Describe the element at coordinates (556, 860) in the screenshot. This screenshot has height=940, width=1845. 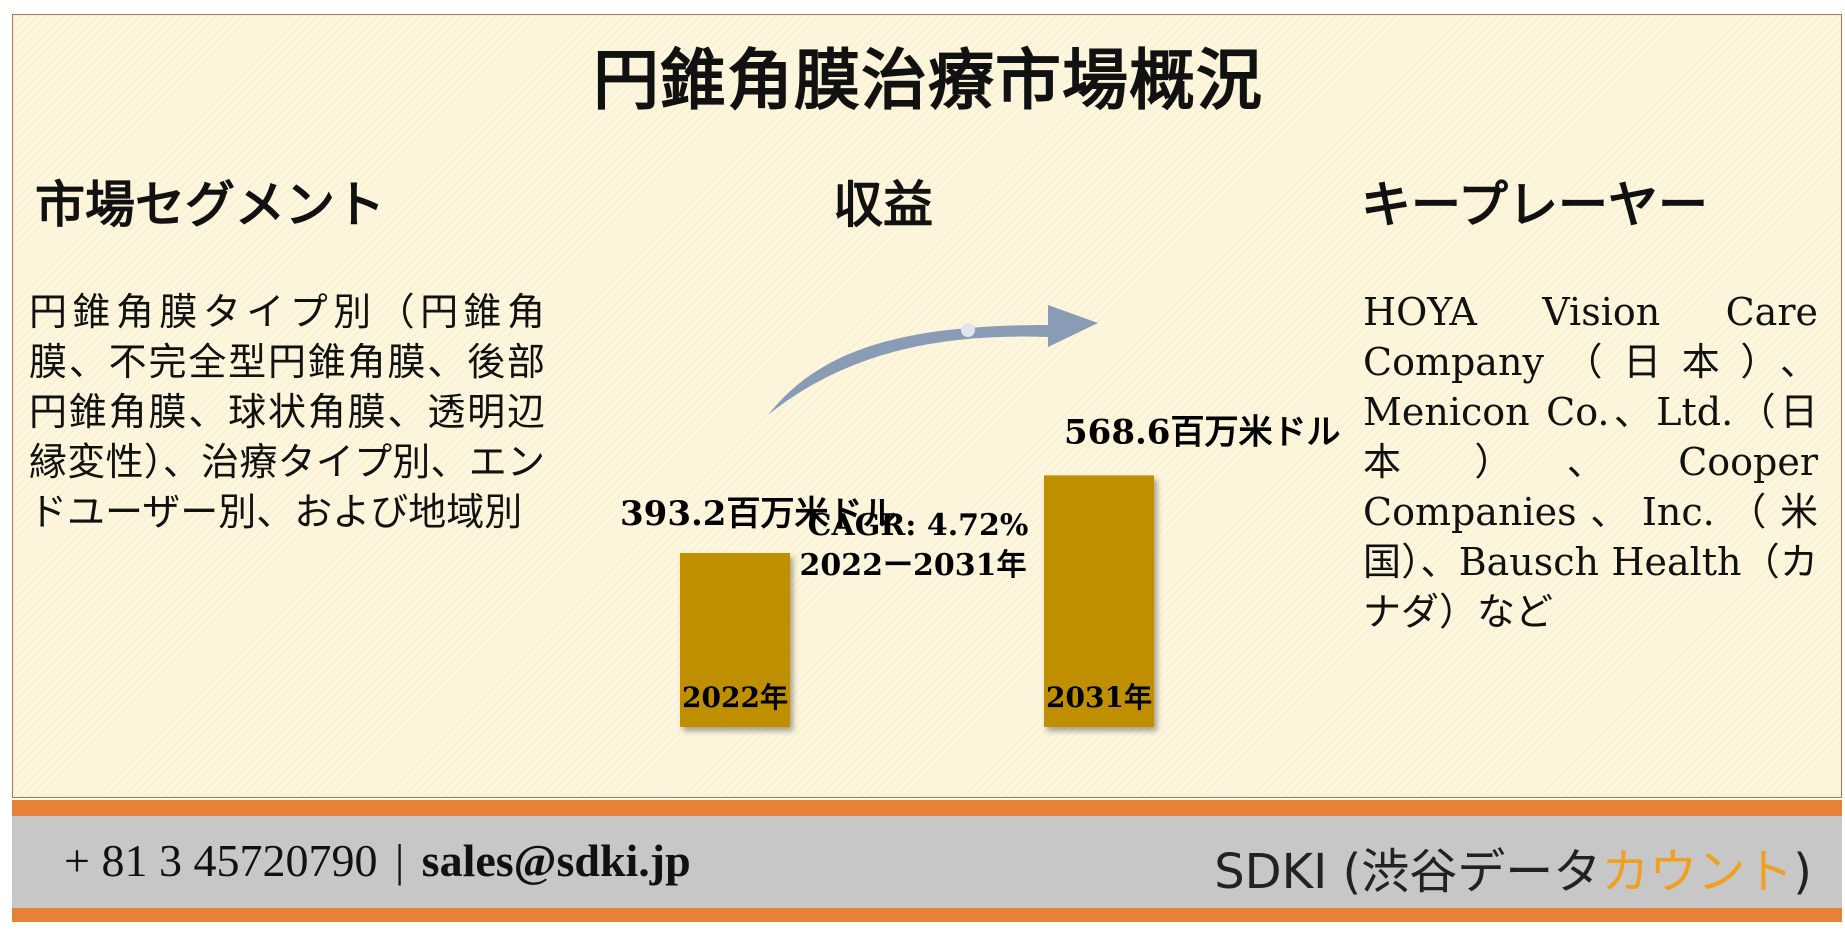
I see `email-link: sales@sdki.jp` at that location.